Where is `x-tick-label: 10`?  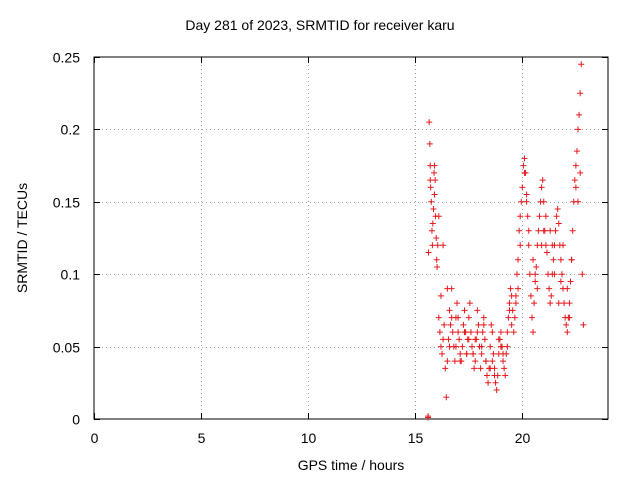 x-tick-label: 10 is located at coordinates (309, 438).